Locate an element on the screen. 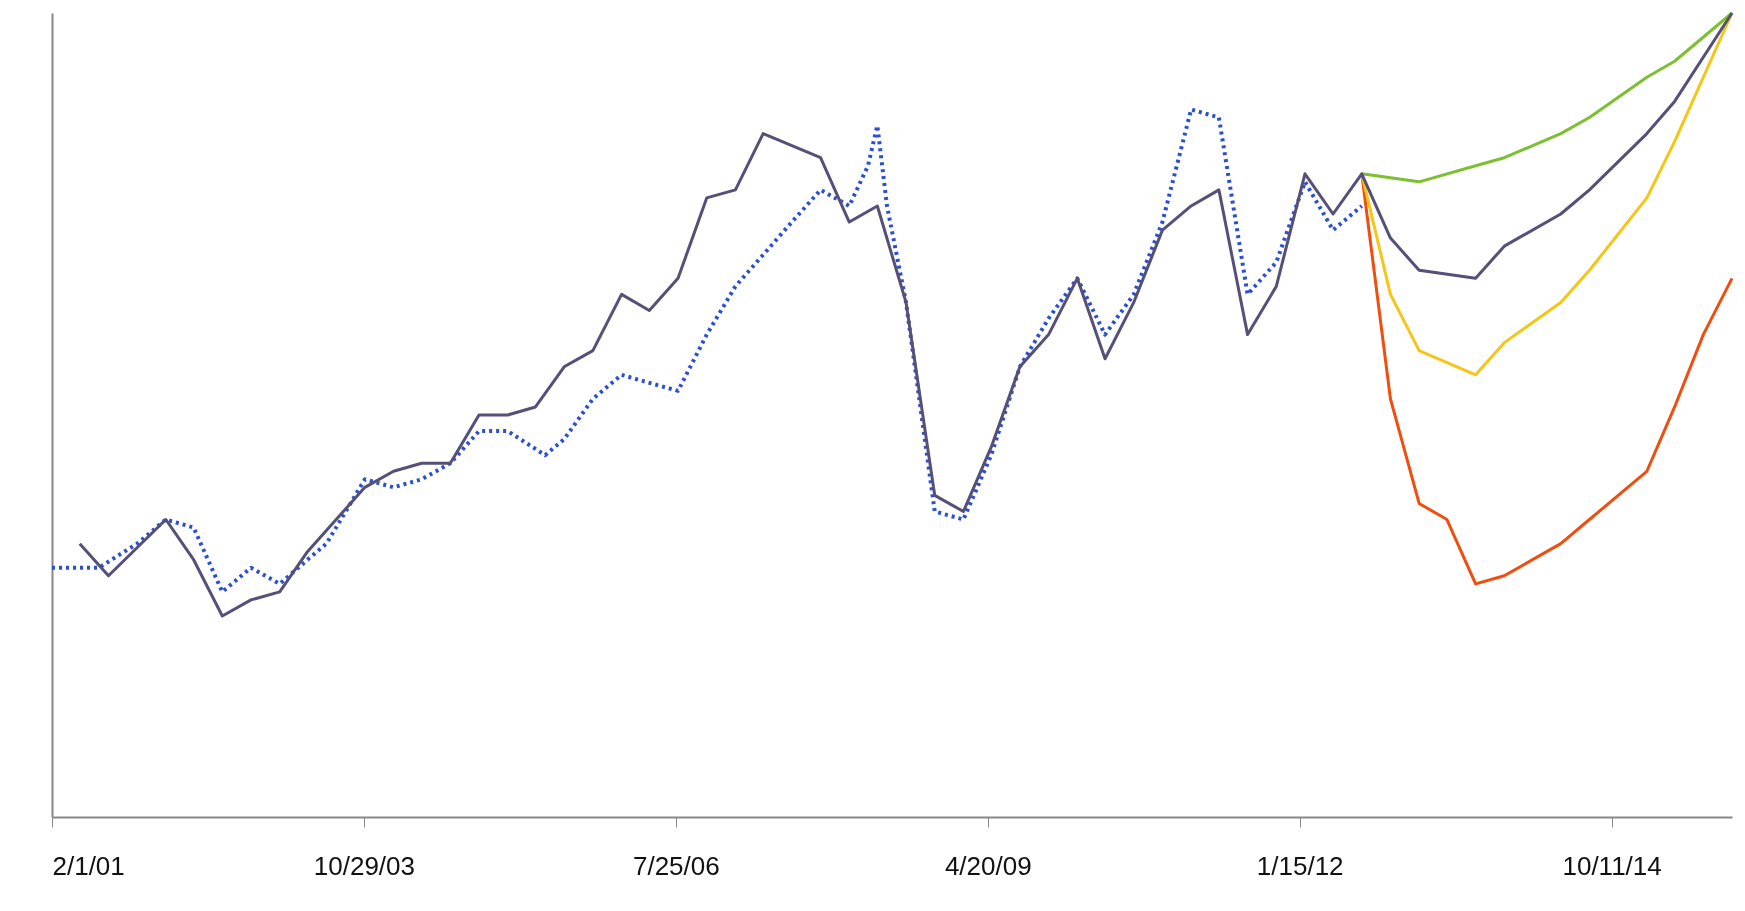 This screenshot has height=911, width=1745. x-tick-label: 10/29/03 is located at coordinates (364, 865).